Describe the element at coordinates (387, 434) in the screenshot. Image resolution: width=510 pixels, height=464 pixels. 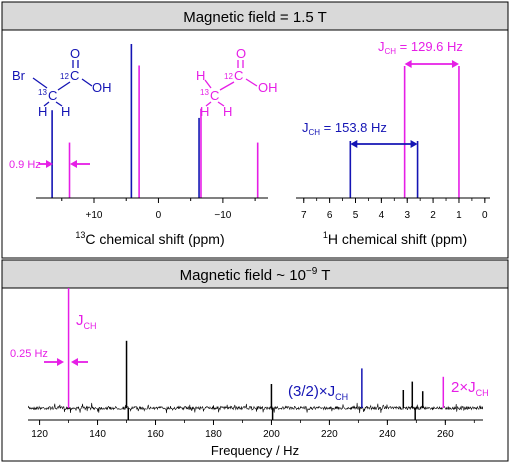
I see `zulf-tick-label-6: 240` at that location.